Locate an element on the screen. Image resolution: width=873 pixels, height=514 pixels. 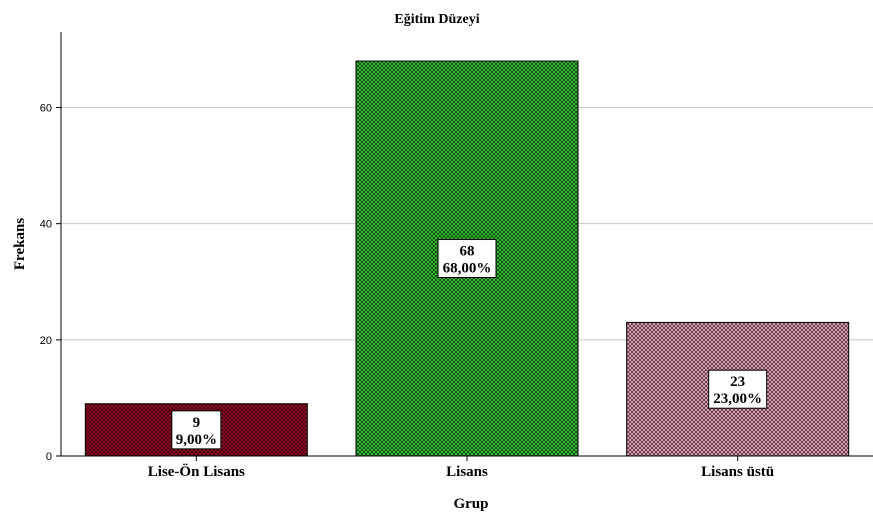
y-tick-label: 0 is located at coordinates (49, 457).